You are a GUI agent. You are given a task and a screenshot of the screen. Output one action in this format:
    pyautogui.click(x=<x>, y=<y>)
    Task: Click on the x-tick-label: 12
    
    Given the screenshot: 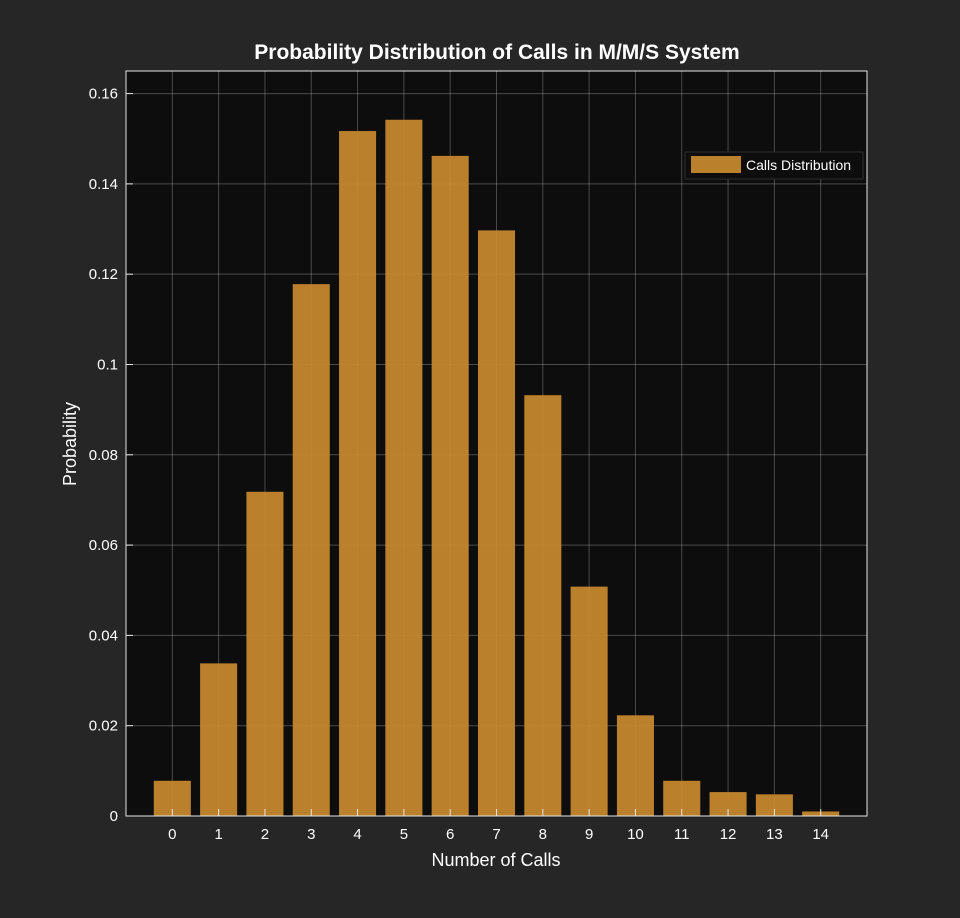 What is the action you would take?
    pyautogui.click(x=728, y=834)
    